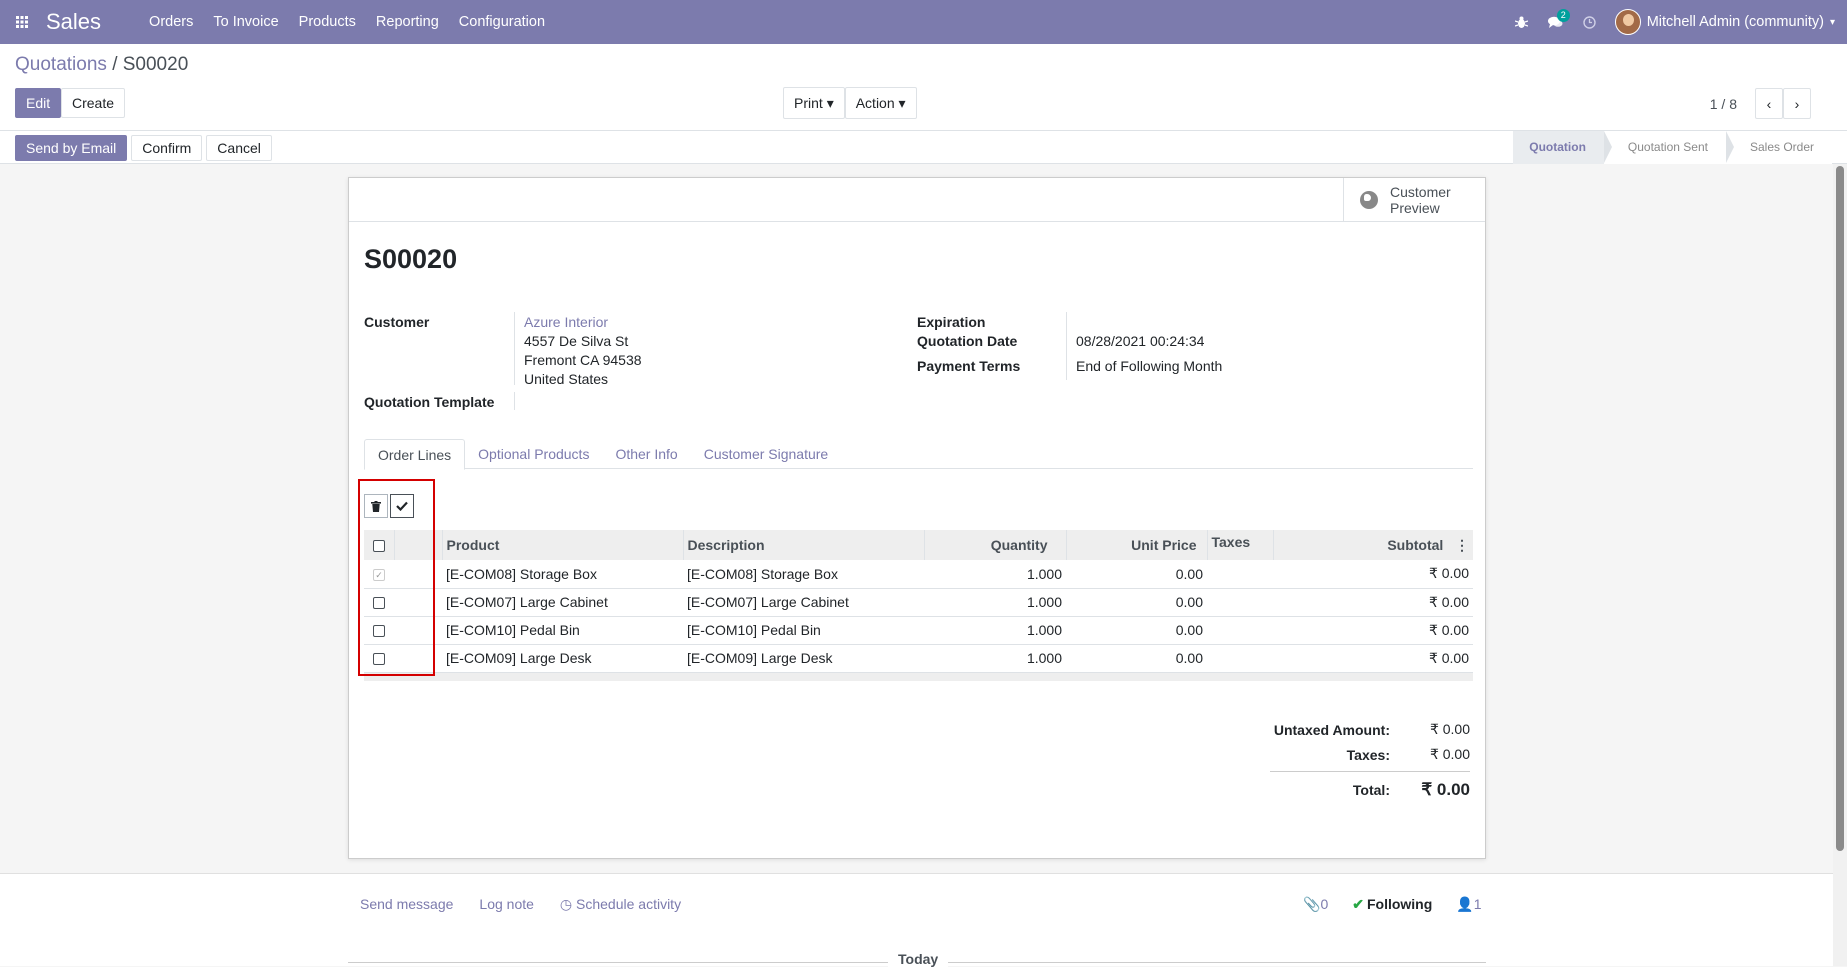 The height and width of the screenshot is (967, 1847). Describe the element at coordinates (766, 454) in the screenshot. I see `tab-customer-signature: Customer Signature` at that location.